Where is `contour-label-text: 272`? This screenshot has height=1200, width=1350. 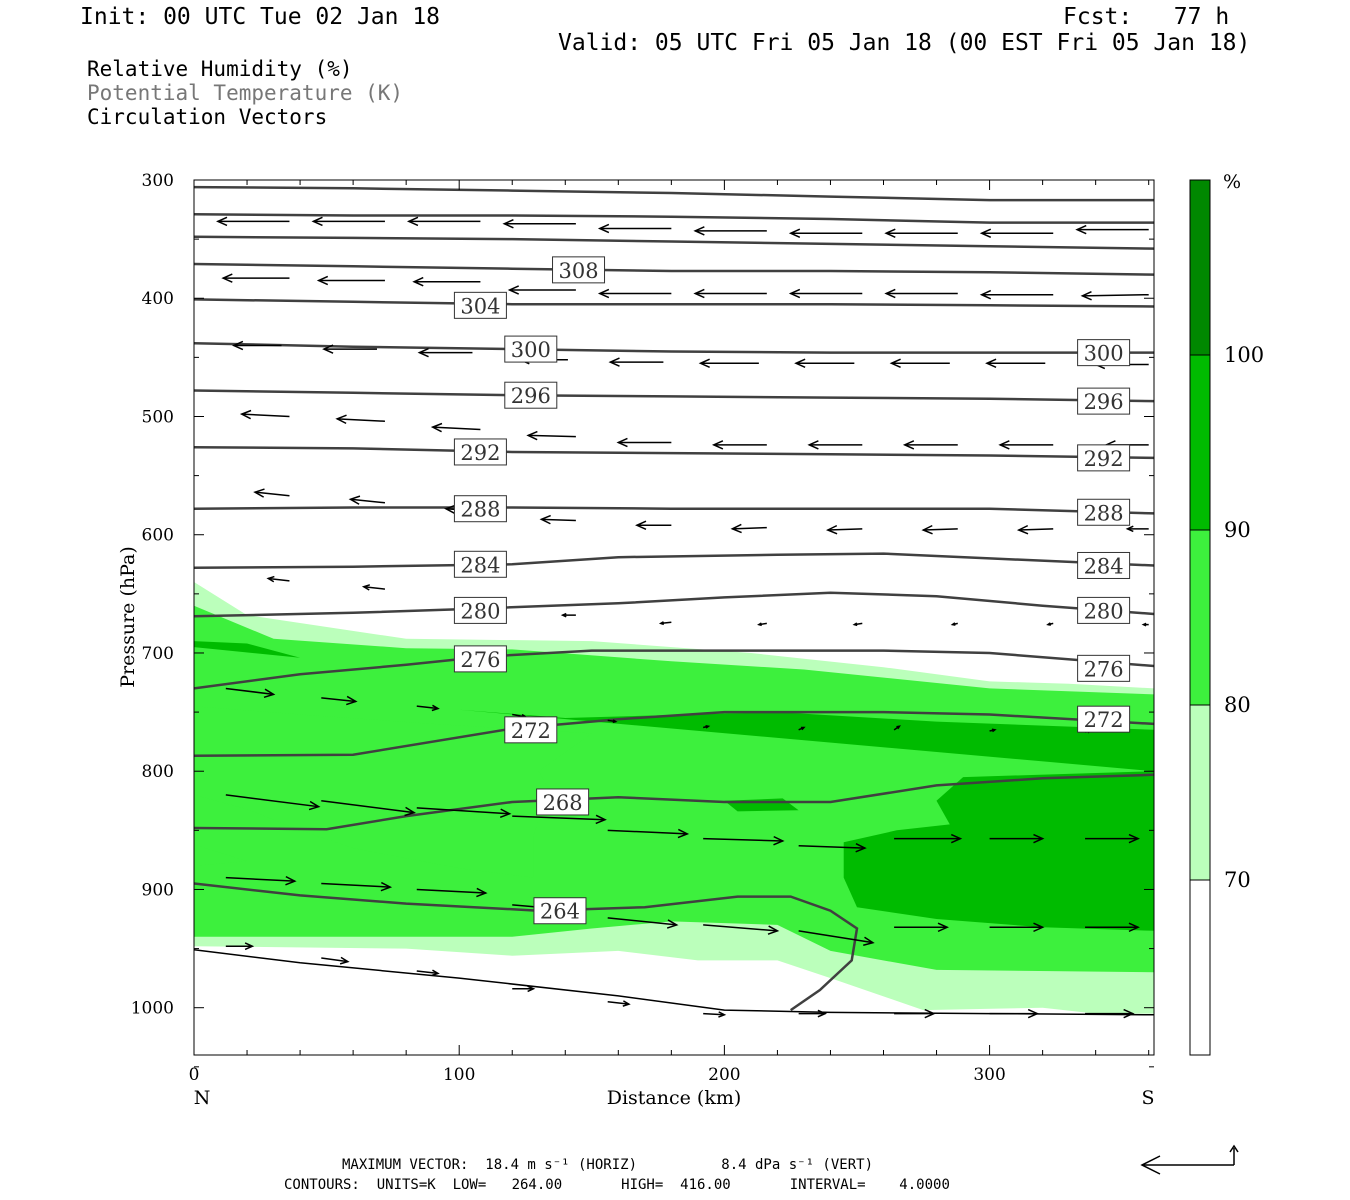
contour-label-text: 272 is located at coordinates (1104, 720).